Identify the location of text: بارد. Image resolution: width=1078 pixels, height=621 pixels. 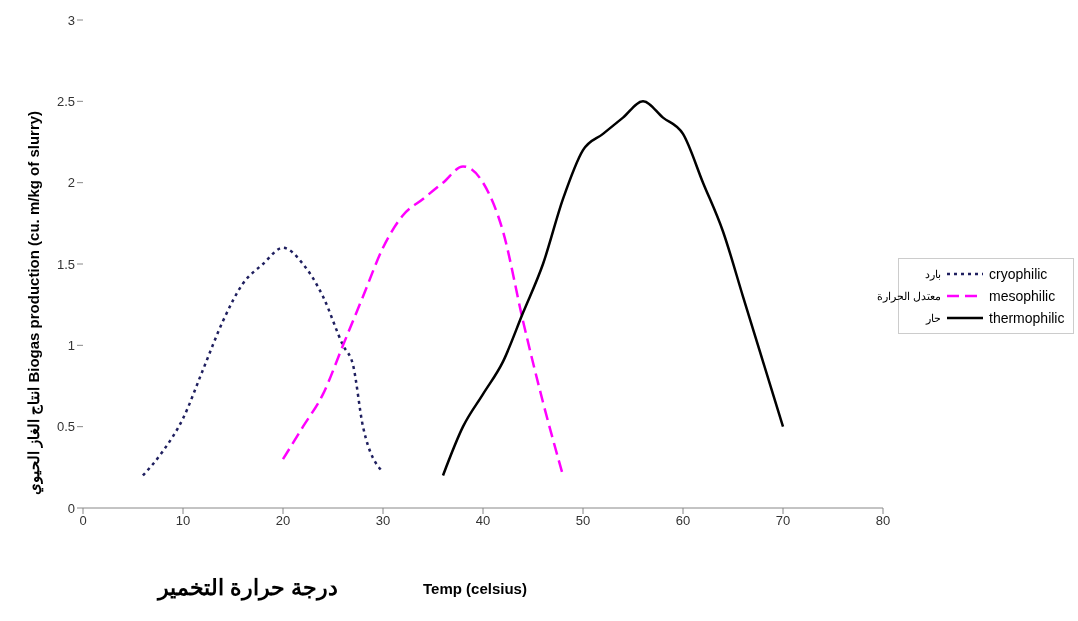
(932, 274).